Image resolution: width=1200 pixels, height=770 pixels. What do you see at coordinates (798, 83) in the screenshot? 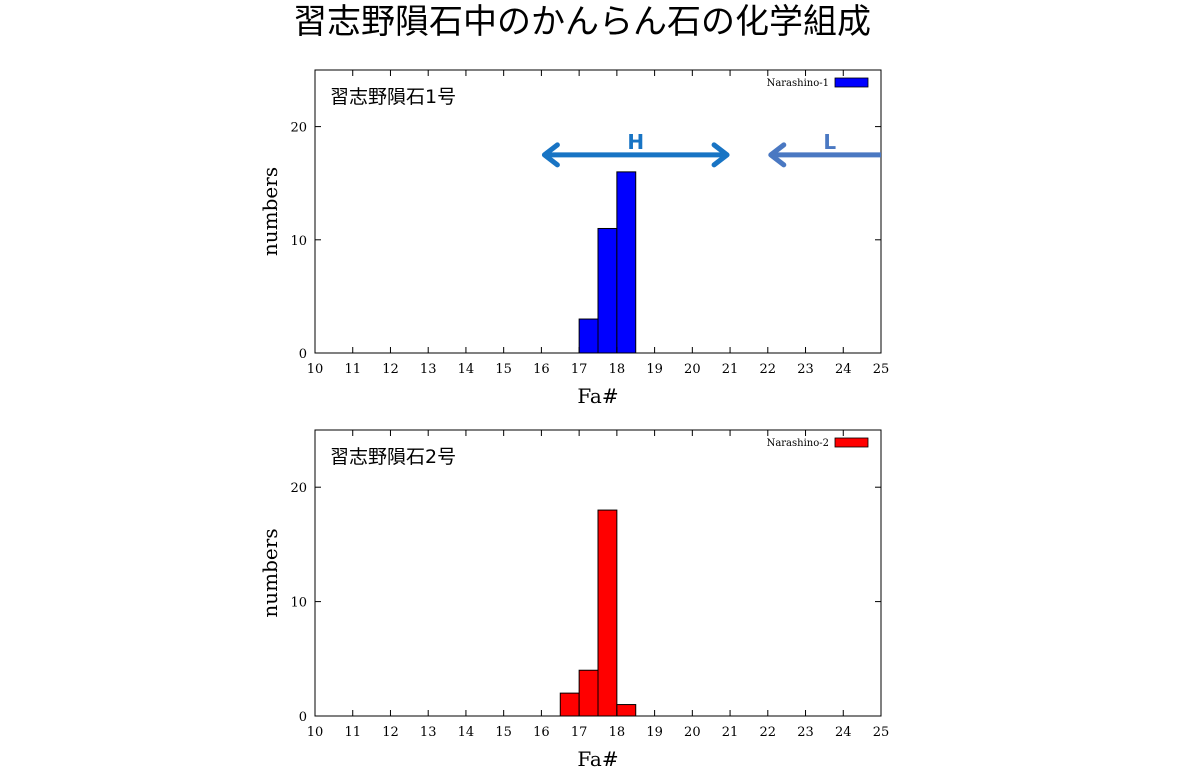
I see `legend-label: Narashino-1` at bounding box center [798, 83].